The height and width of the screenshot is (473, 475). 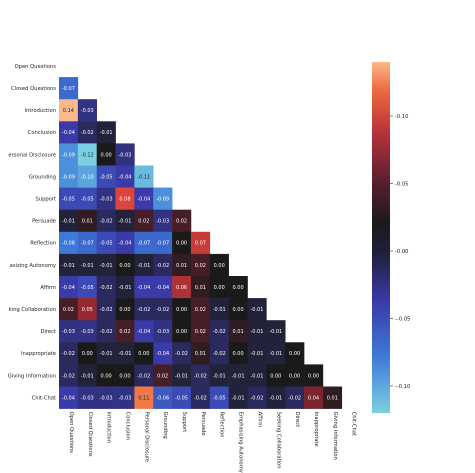 What do you see at coordinates (401, 252) in the screenshot?
I see `colorbar-tick-label: -0.00` at bounding box center [401, 252].